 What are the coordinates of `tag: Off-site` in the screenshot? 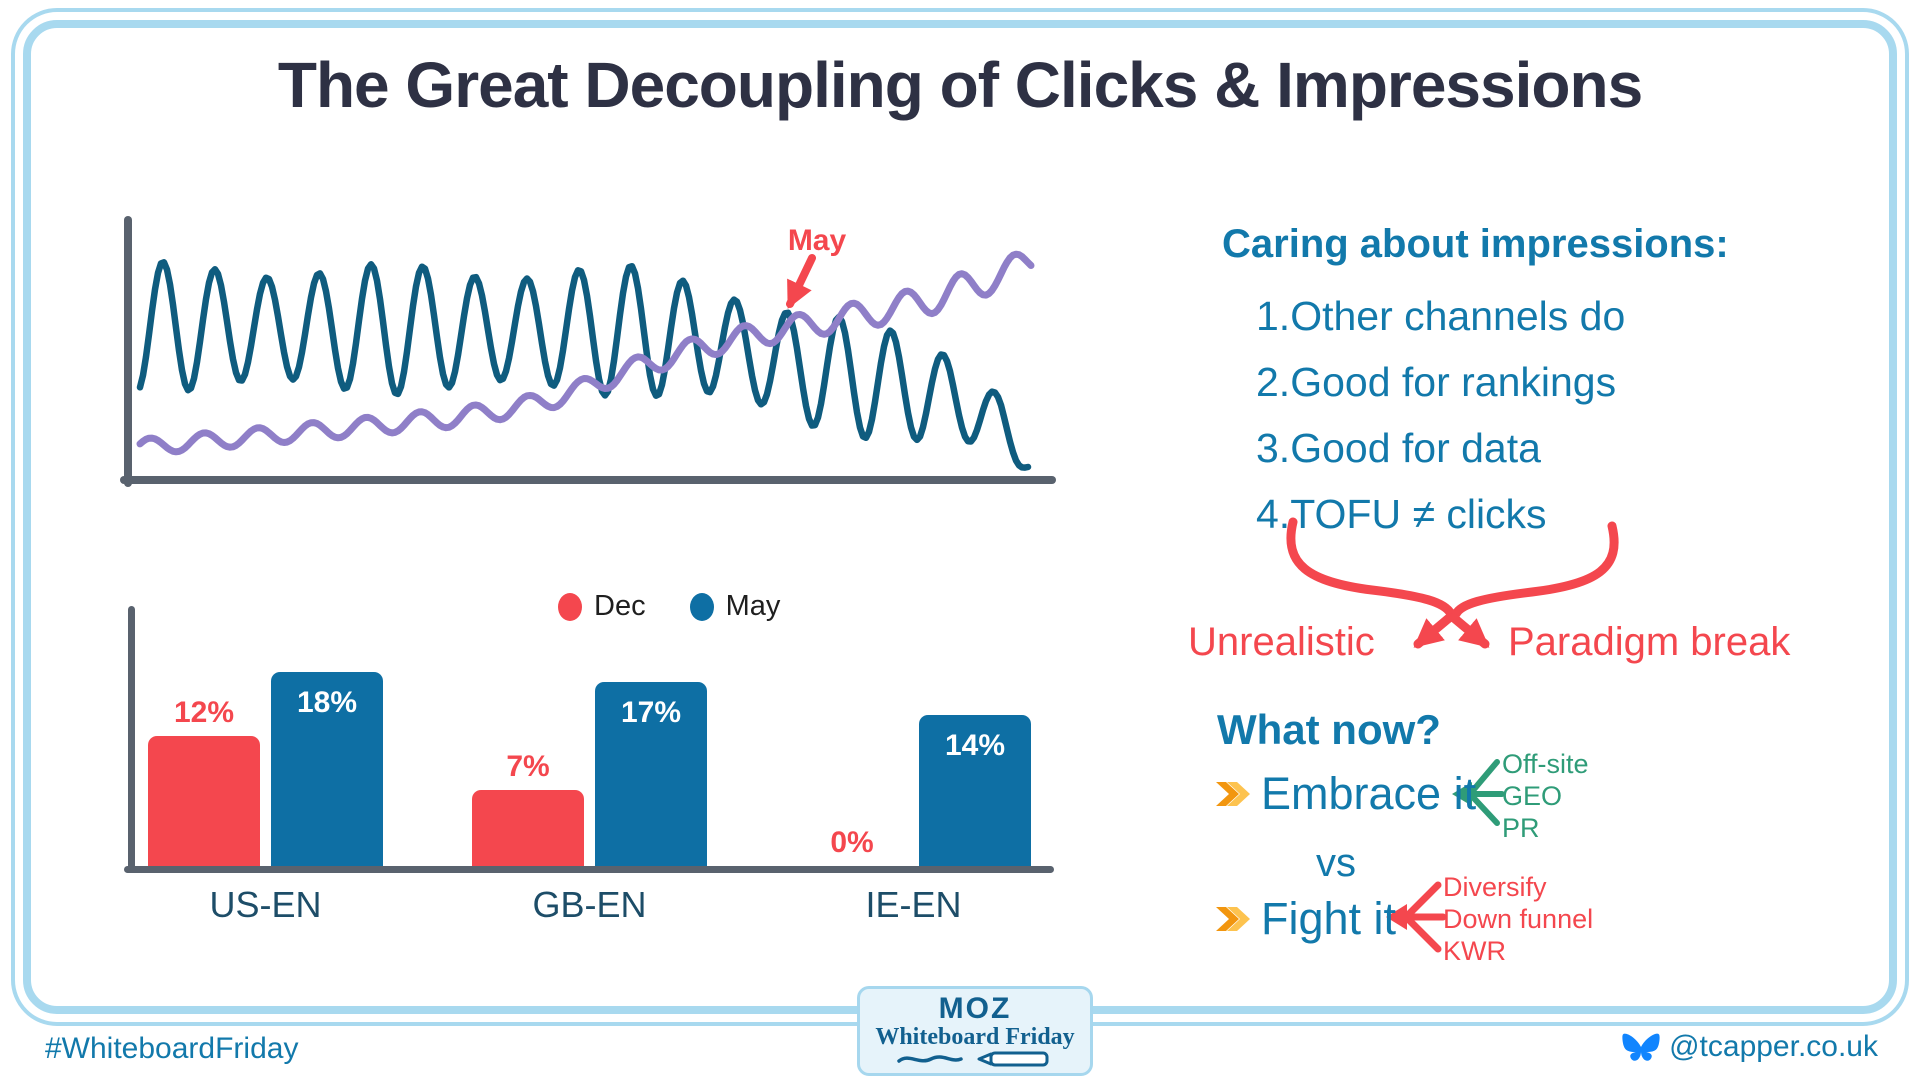 It's located at (1545, 764).